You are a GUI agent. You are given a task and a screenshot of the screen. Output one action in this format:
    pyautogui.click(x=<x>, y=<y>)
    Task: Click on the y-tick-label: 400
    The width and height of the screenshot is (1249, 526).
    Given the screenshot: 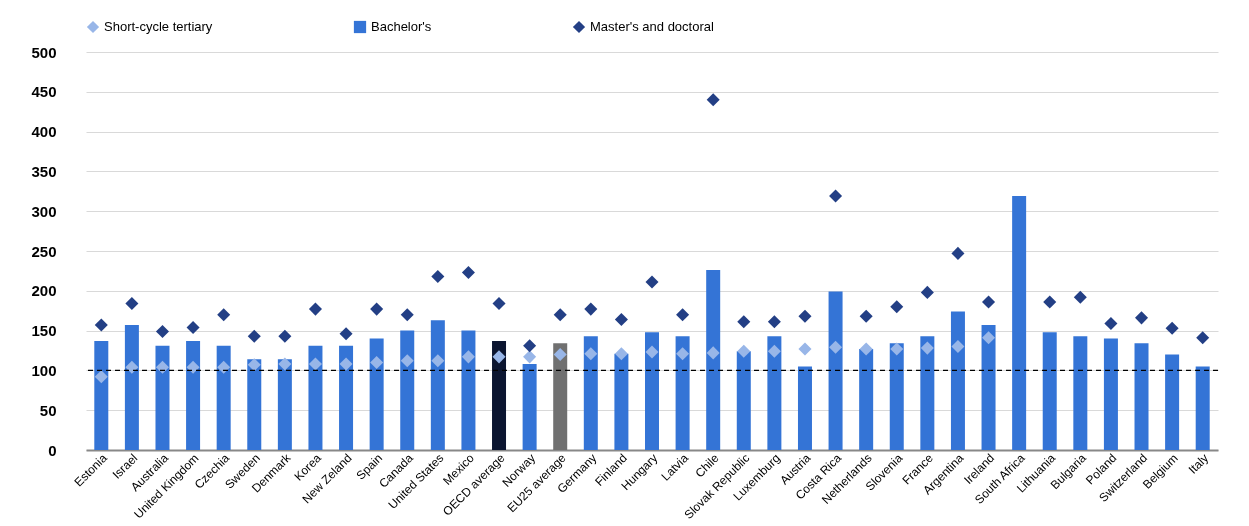 What is the action you would take?
    pyautogui.click(x=44, y=132)
    